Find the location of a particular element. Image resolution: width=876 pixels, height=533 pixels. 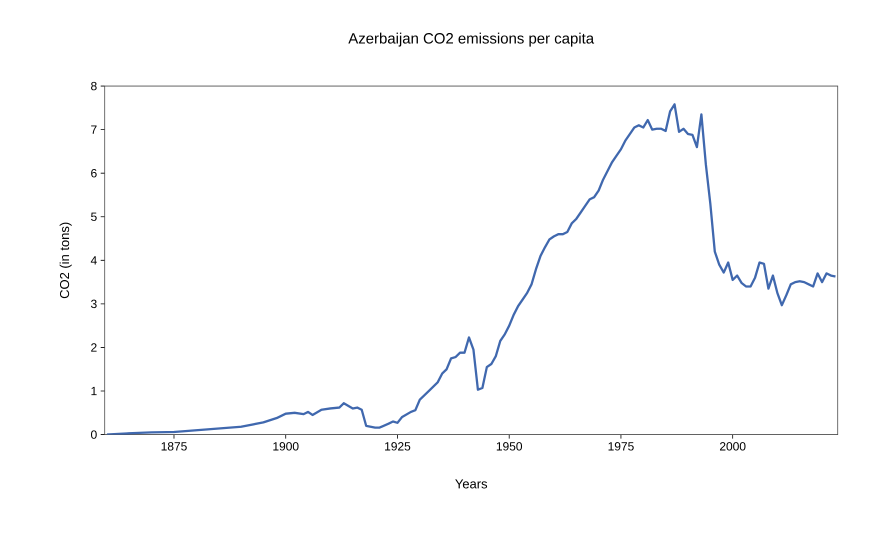

y-tick-label: 1 is located at coordinates (94, 391).